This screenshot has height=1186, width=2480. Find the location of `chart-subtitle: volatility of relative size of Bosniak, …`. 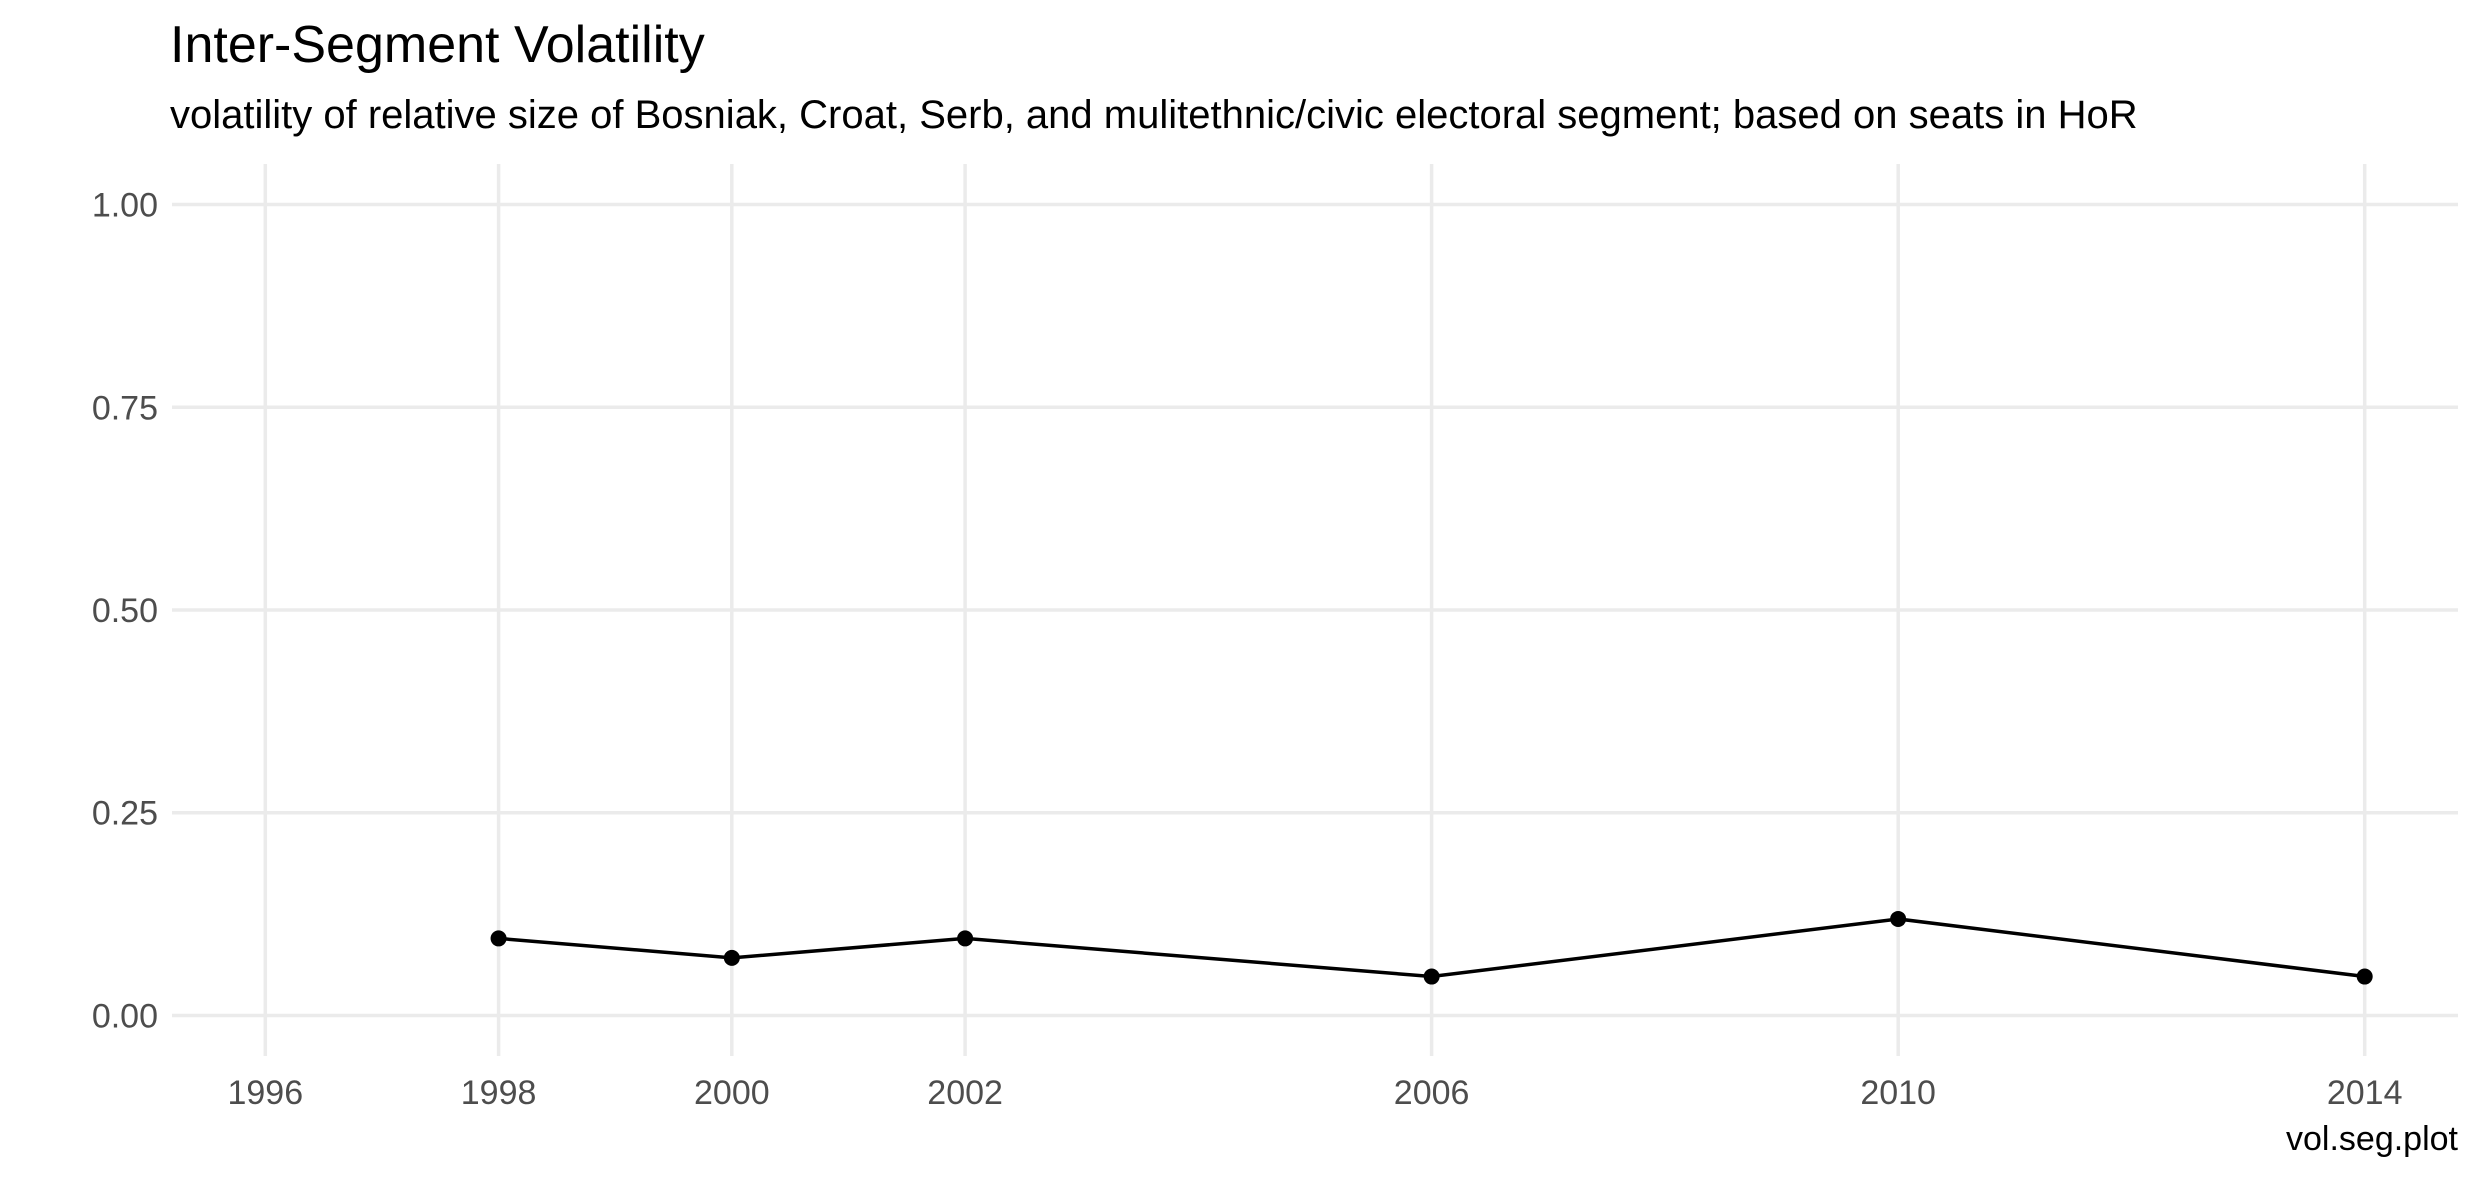

chart-subtitle: volatility of relative size of Bosniak, … is located at coordinates (1154, 115).